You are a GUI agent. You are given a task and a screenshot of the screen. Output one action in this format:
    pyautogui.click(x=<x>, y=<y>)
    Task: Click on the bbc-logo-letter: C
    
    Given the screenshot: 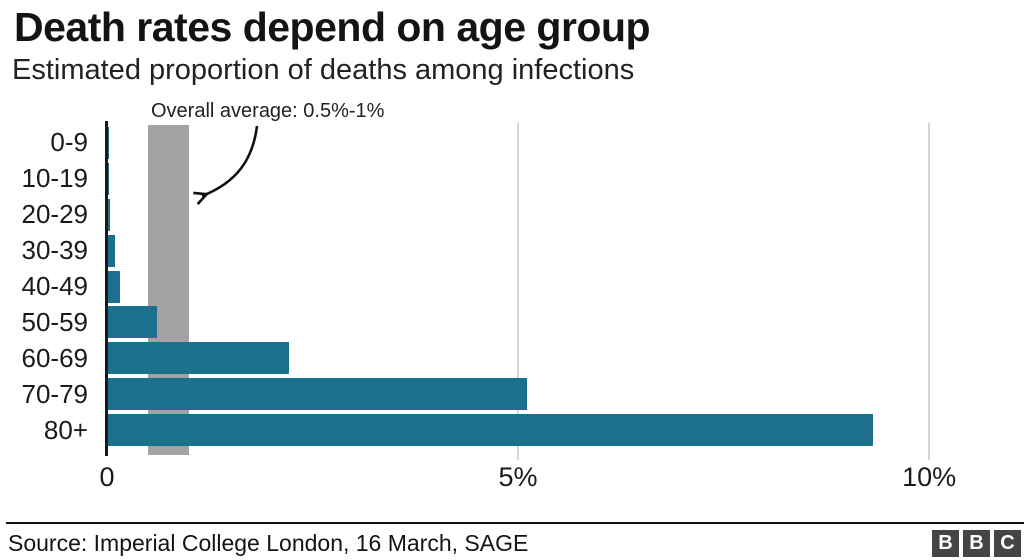 What is the action you would take?
    pyautogui.click(x=1007, y=543)
    